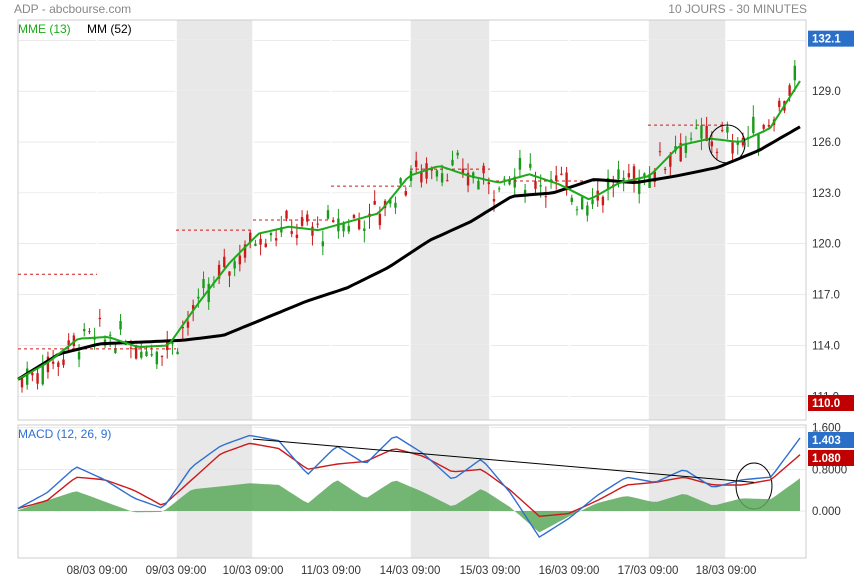 This screenshot has height=580, width=855. Describe the element at coordinates (826, 404) in the screenshot. I see `low-price-badge: 110.0` at that location.